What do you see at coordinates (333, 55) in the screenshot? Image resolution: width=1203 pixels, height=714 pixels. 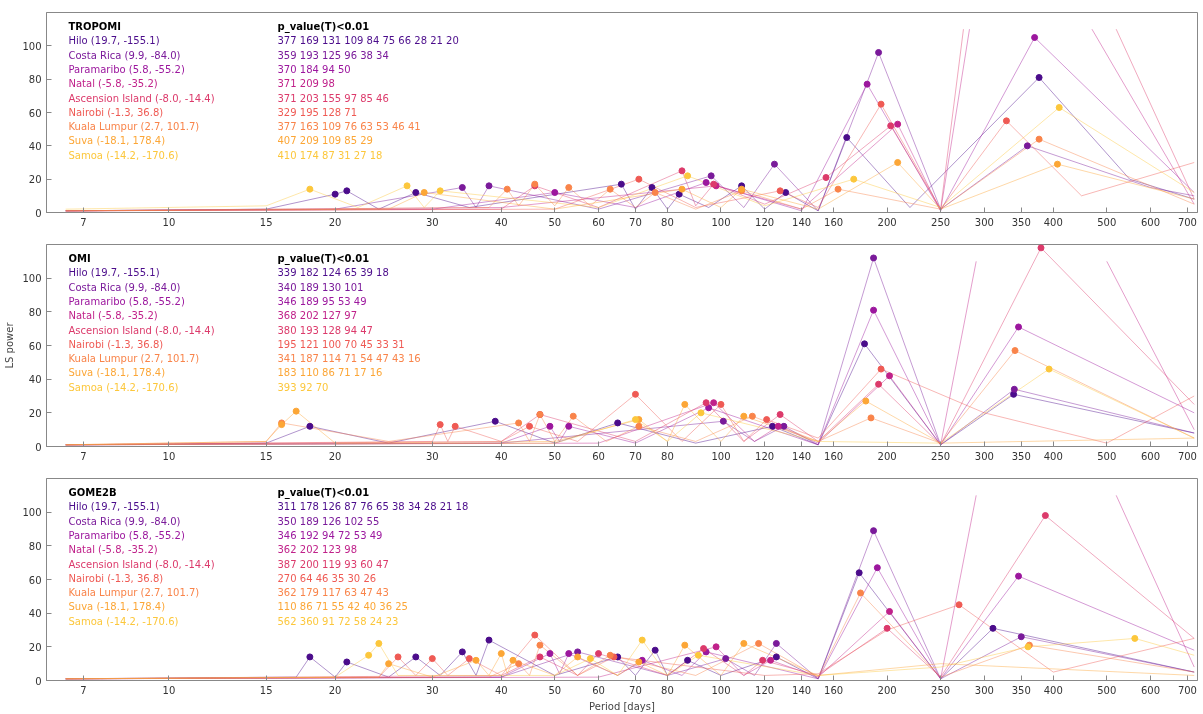 I see `annotation: 359 193 125 96 38 34` at bounding box center [333, 55].